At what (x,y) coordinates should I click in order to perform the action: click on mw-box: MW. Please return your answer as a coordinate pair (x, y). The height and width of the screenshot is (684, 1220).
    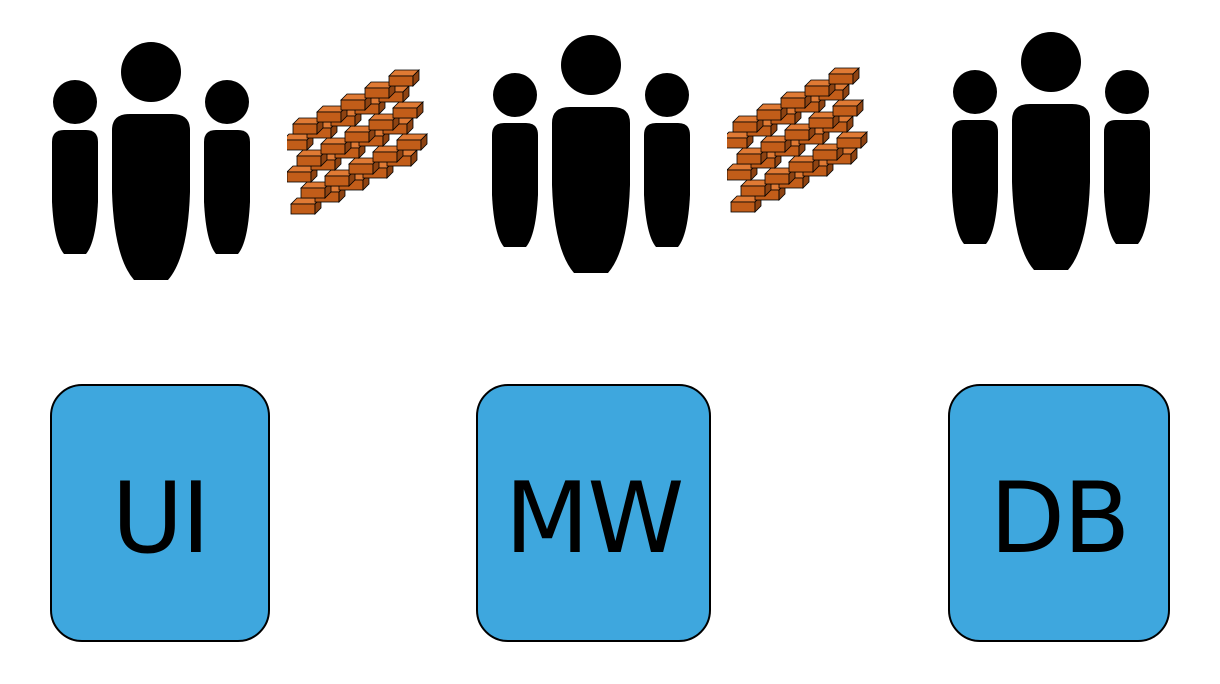
    Looking at the image, I should click on (593, 513).